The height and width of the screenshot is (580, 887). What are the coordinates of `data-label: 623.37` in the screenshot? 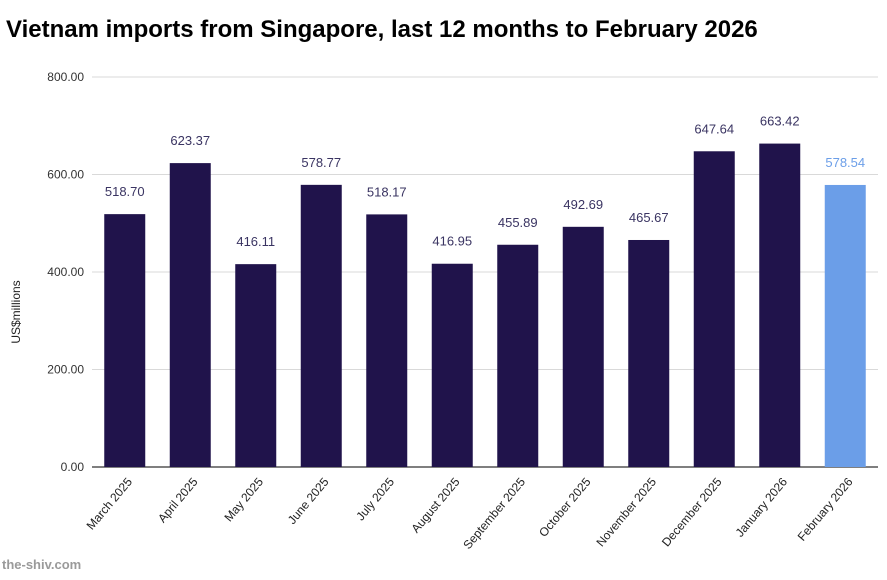 It's located at (190, 140).